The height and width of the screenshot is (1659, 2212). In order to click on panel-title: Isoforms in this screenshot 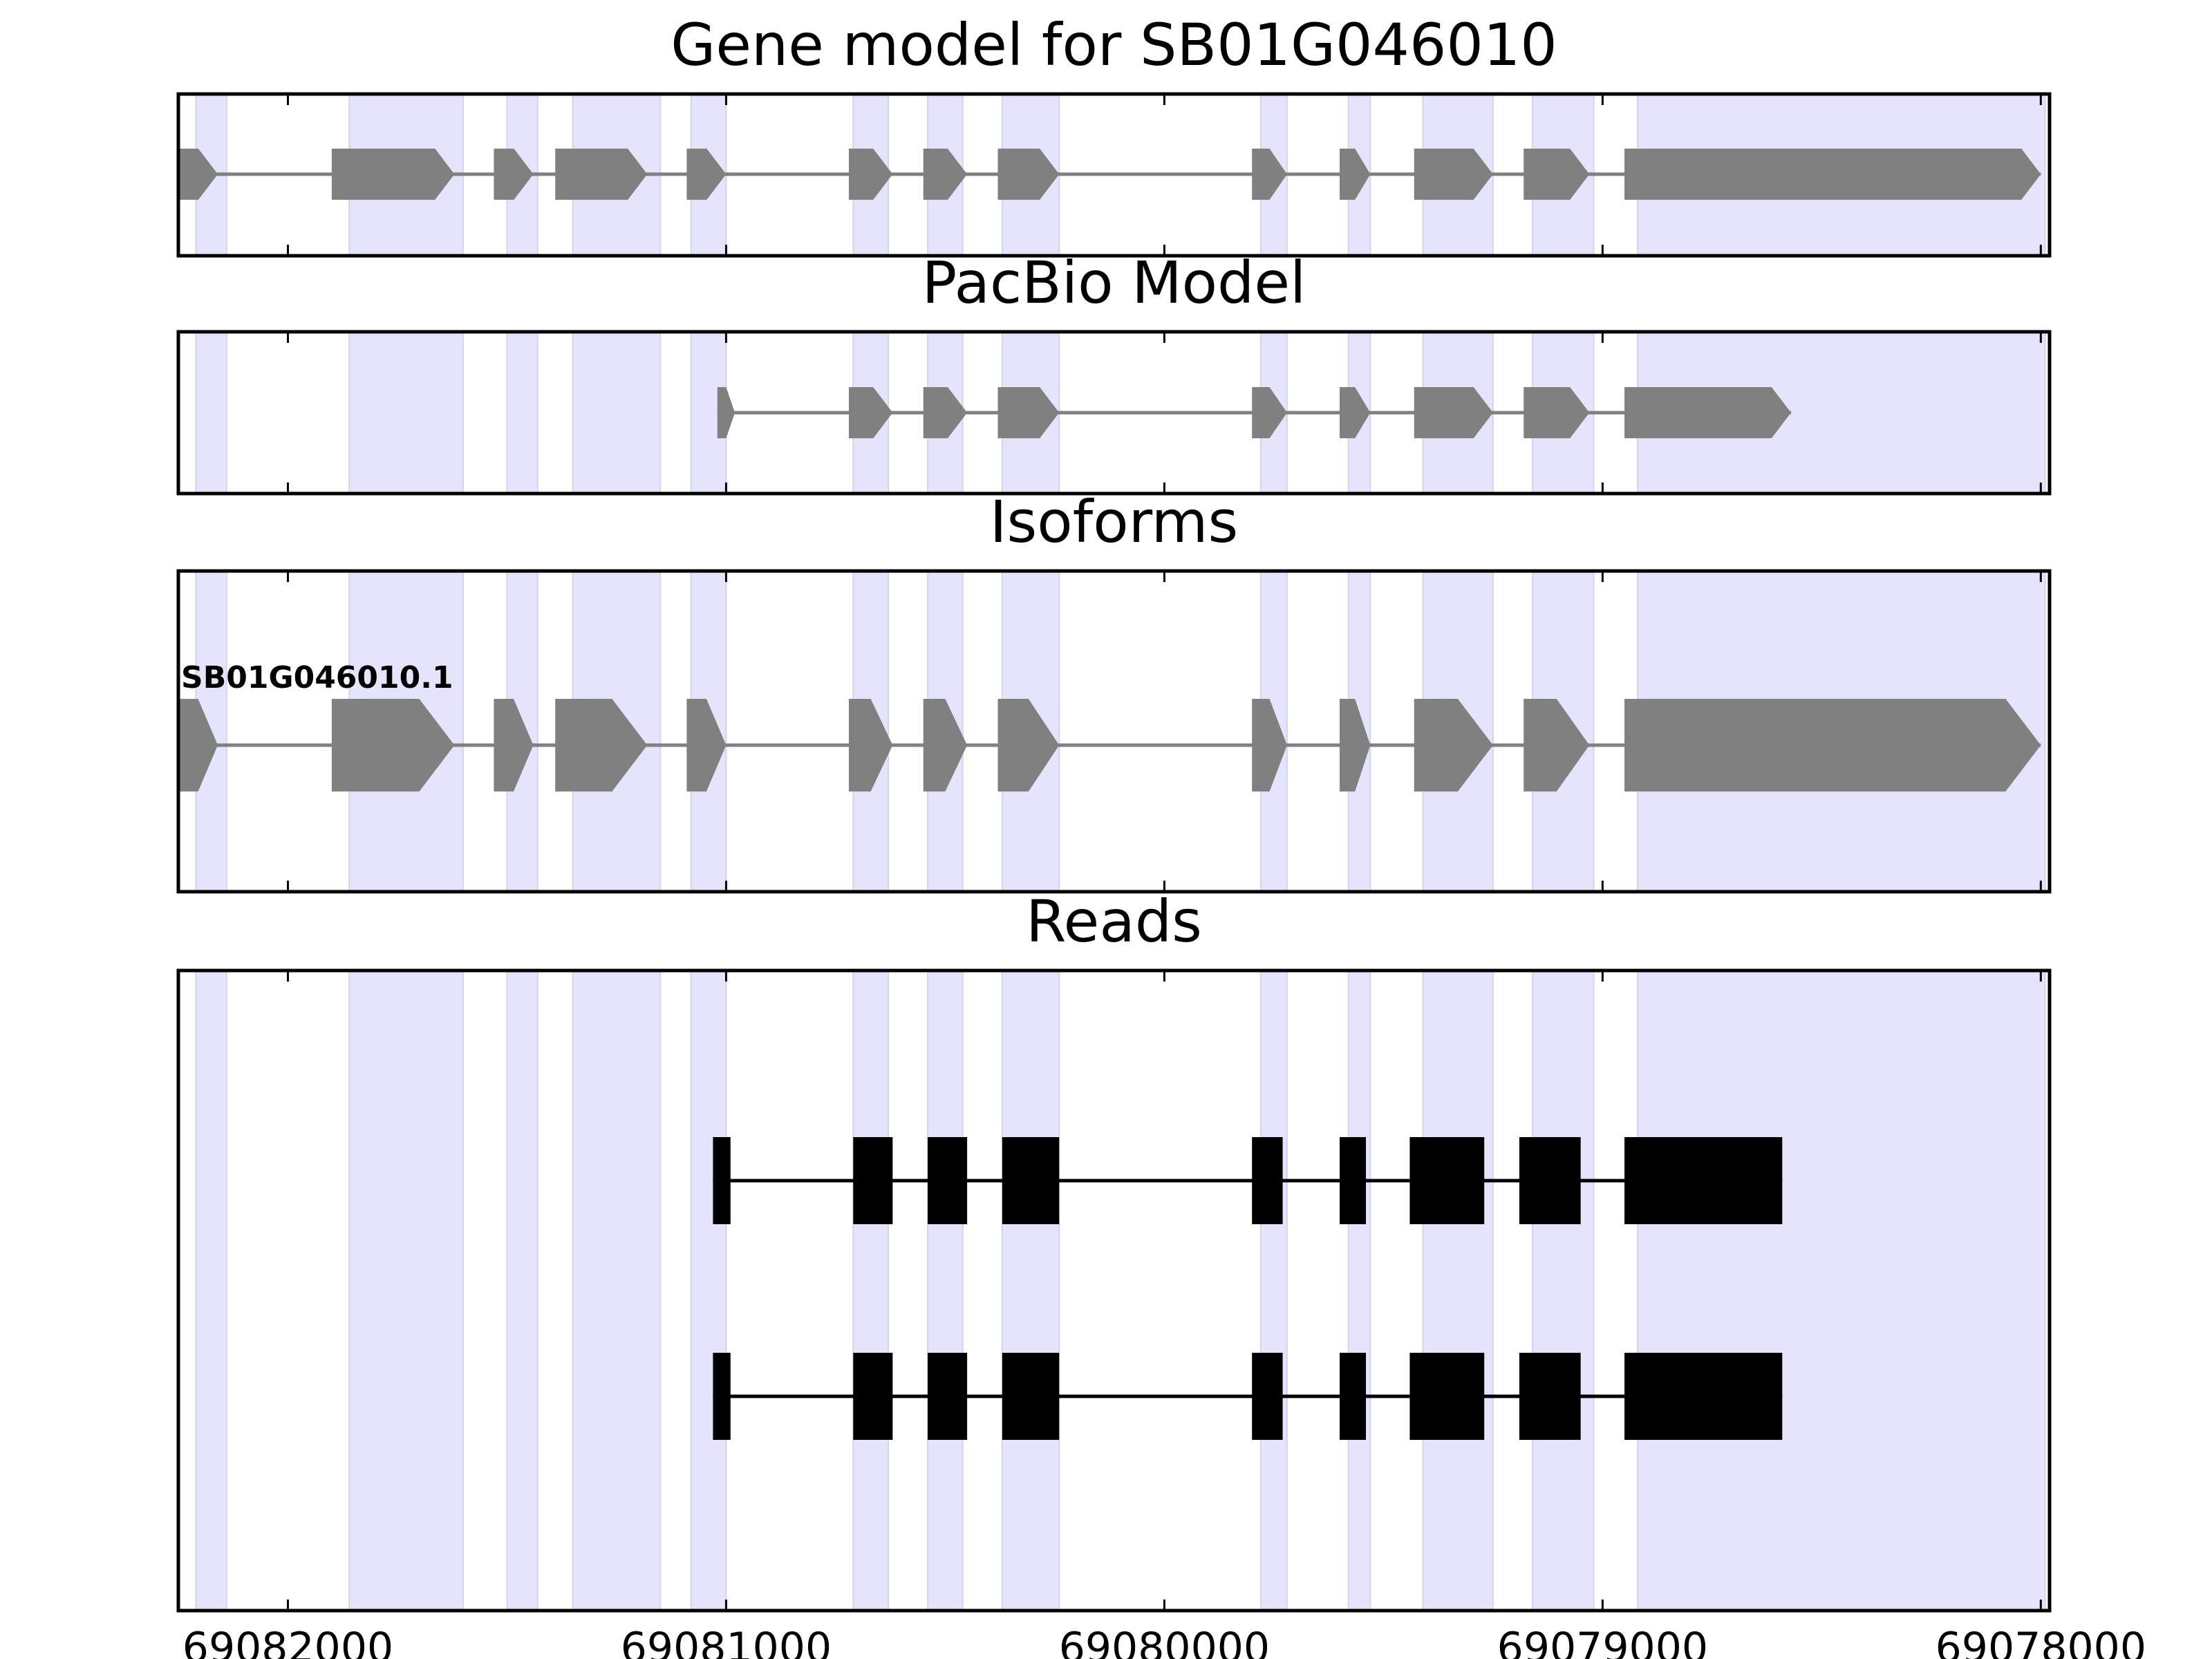, I will do `click(1114, 522)`.